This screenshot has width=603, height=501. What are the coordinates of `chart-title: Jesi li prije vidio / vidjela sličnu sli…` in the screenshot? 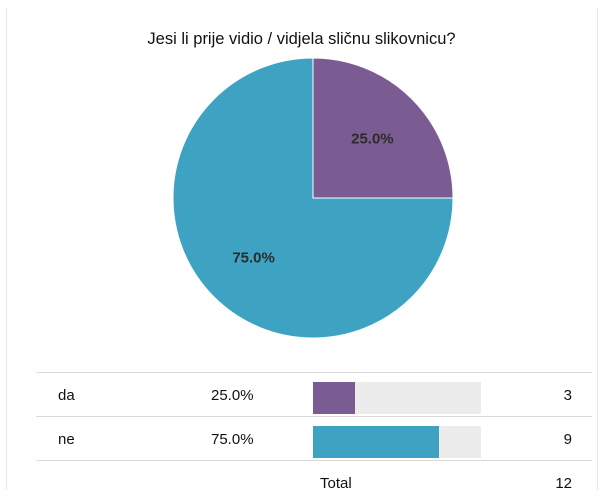 It's located at (301, 39).